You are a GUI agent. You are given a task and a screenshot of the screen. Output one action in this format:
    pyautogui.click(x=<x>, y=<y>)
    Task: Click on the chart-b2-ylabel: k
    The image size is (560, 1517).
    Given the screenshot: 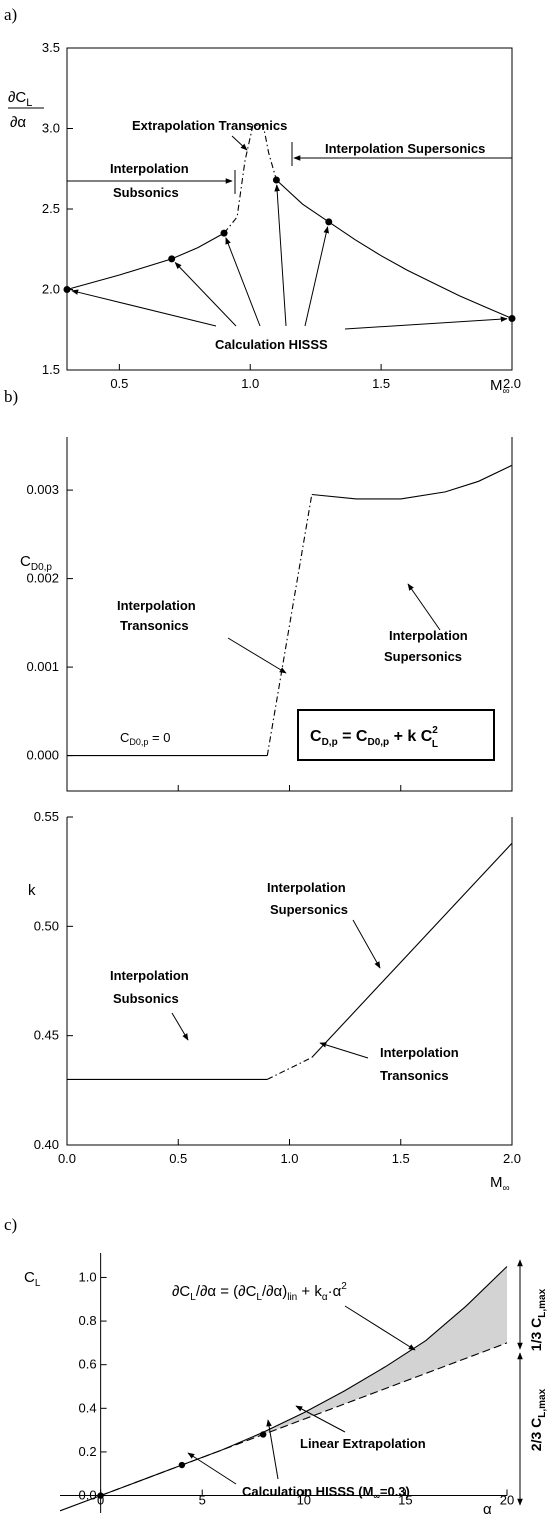 What is the action you would take?
    pyautogui.click(x=32, y=890)
    